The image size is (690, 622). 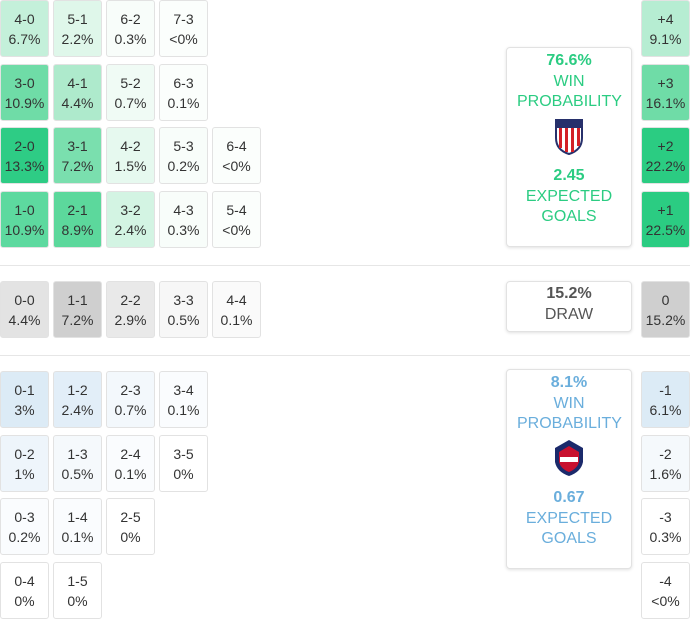 I want to click on score-cell: 4-2 1.5%, so click(x=130, y=155).